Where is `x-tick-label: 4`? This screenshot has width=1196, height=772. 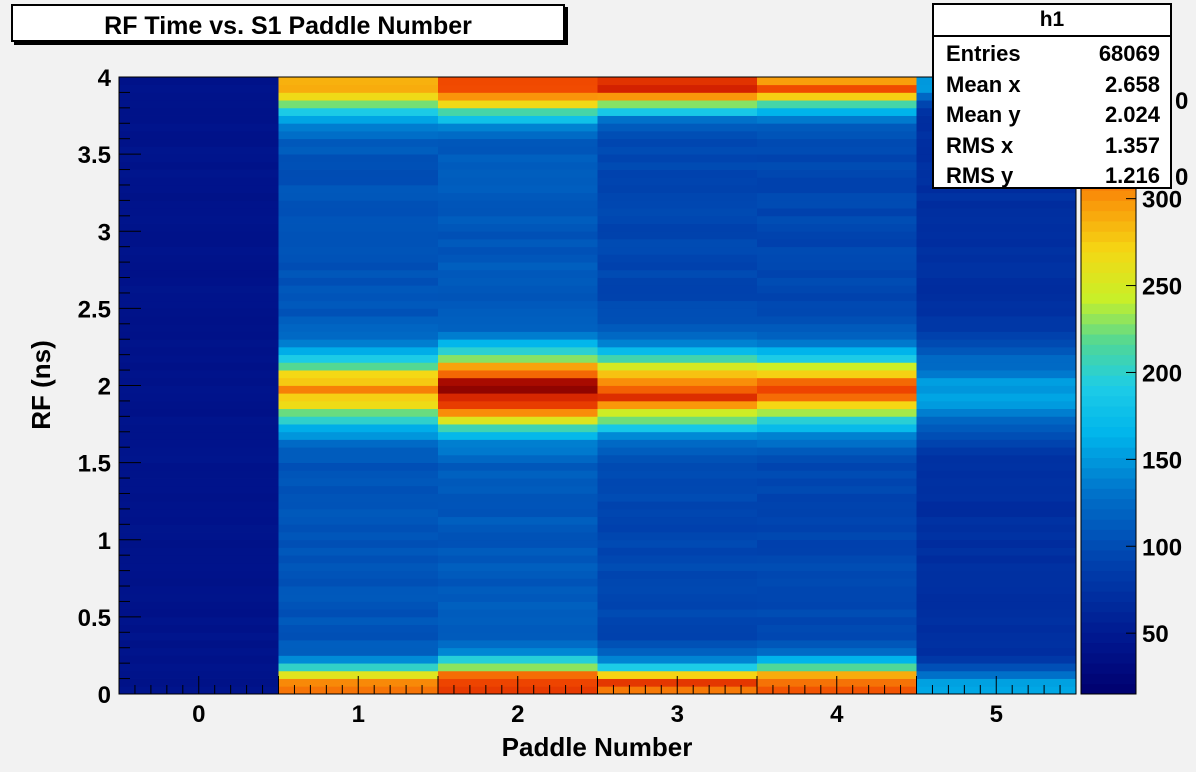 x-tick-label: 4 is located at coordinates (837, 714).